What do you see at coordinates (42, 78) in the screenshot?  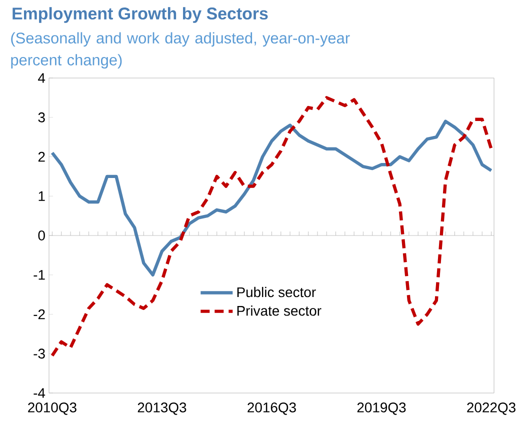 I see `y-tick-label: 4` at bounding box center [42, 78].